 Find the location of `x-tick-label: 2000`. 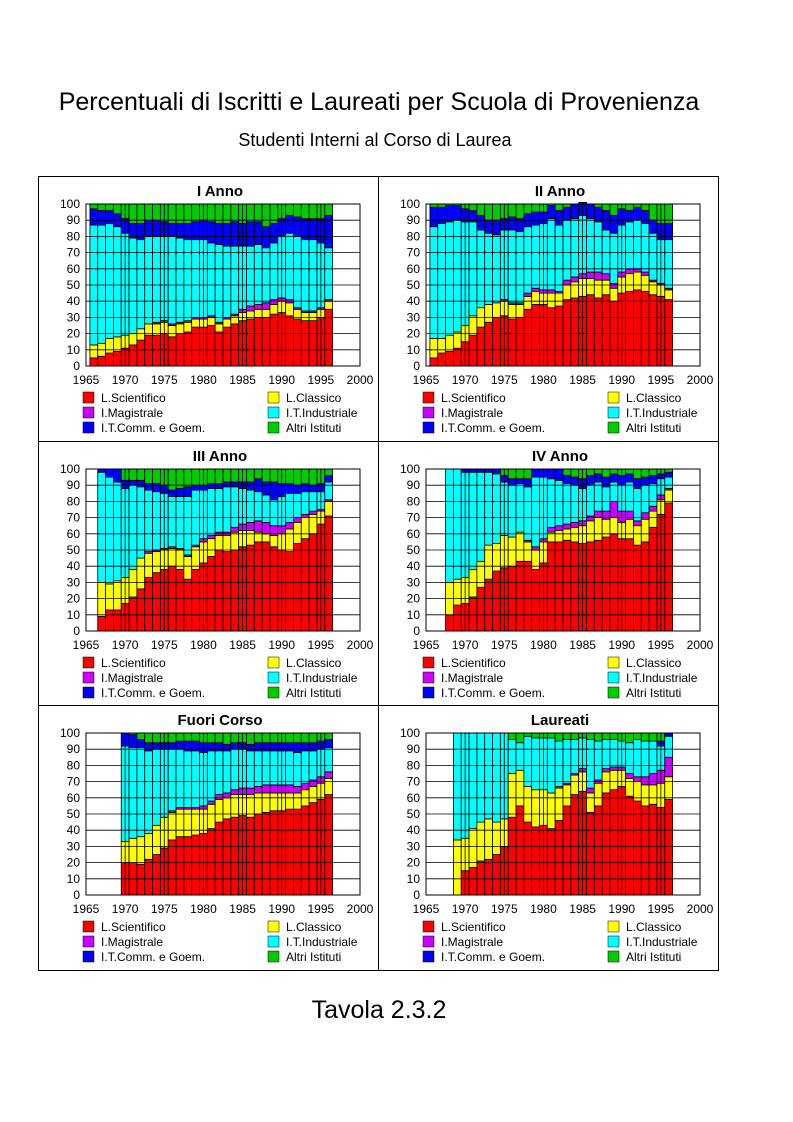

x-tick-label: 2000 is located at coordinates (700, 645).